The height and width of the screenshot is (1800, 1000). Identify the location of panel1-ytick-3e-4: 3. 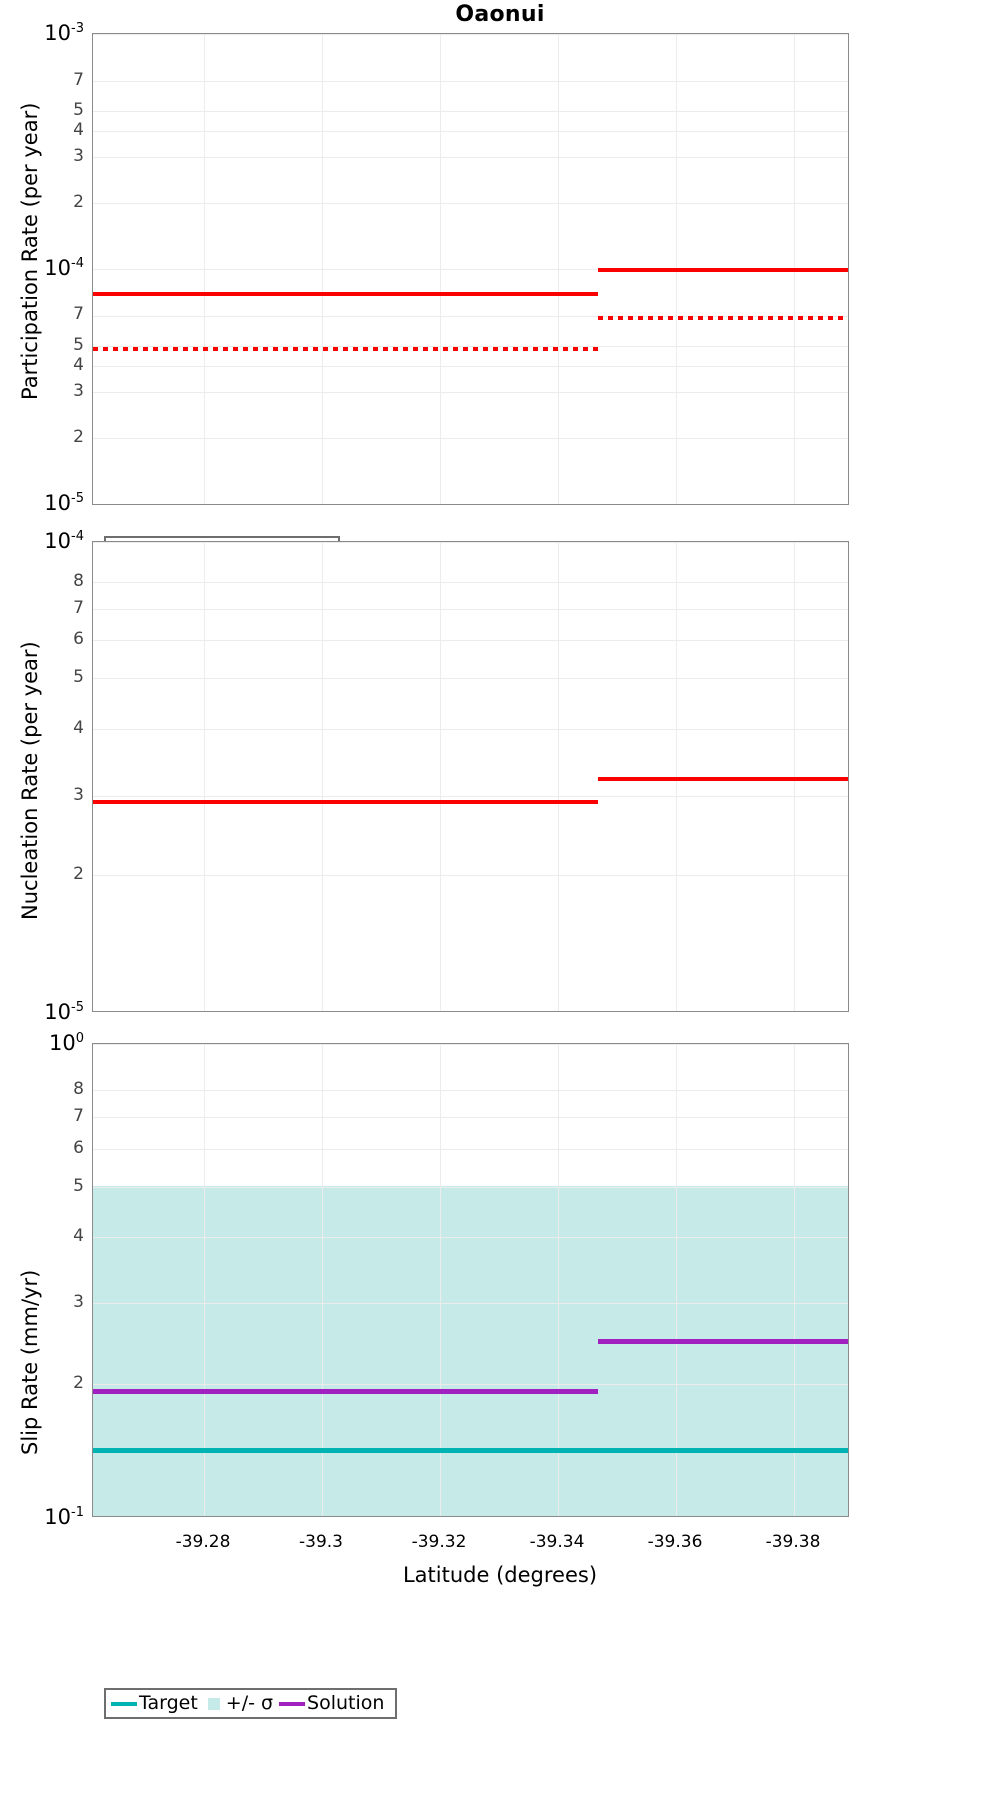
(78, 156).